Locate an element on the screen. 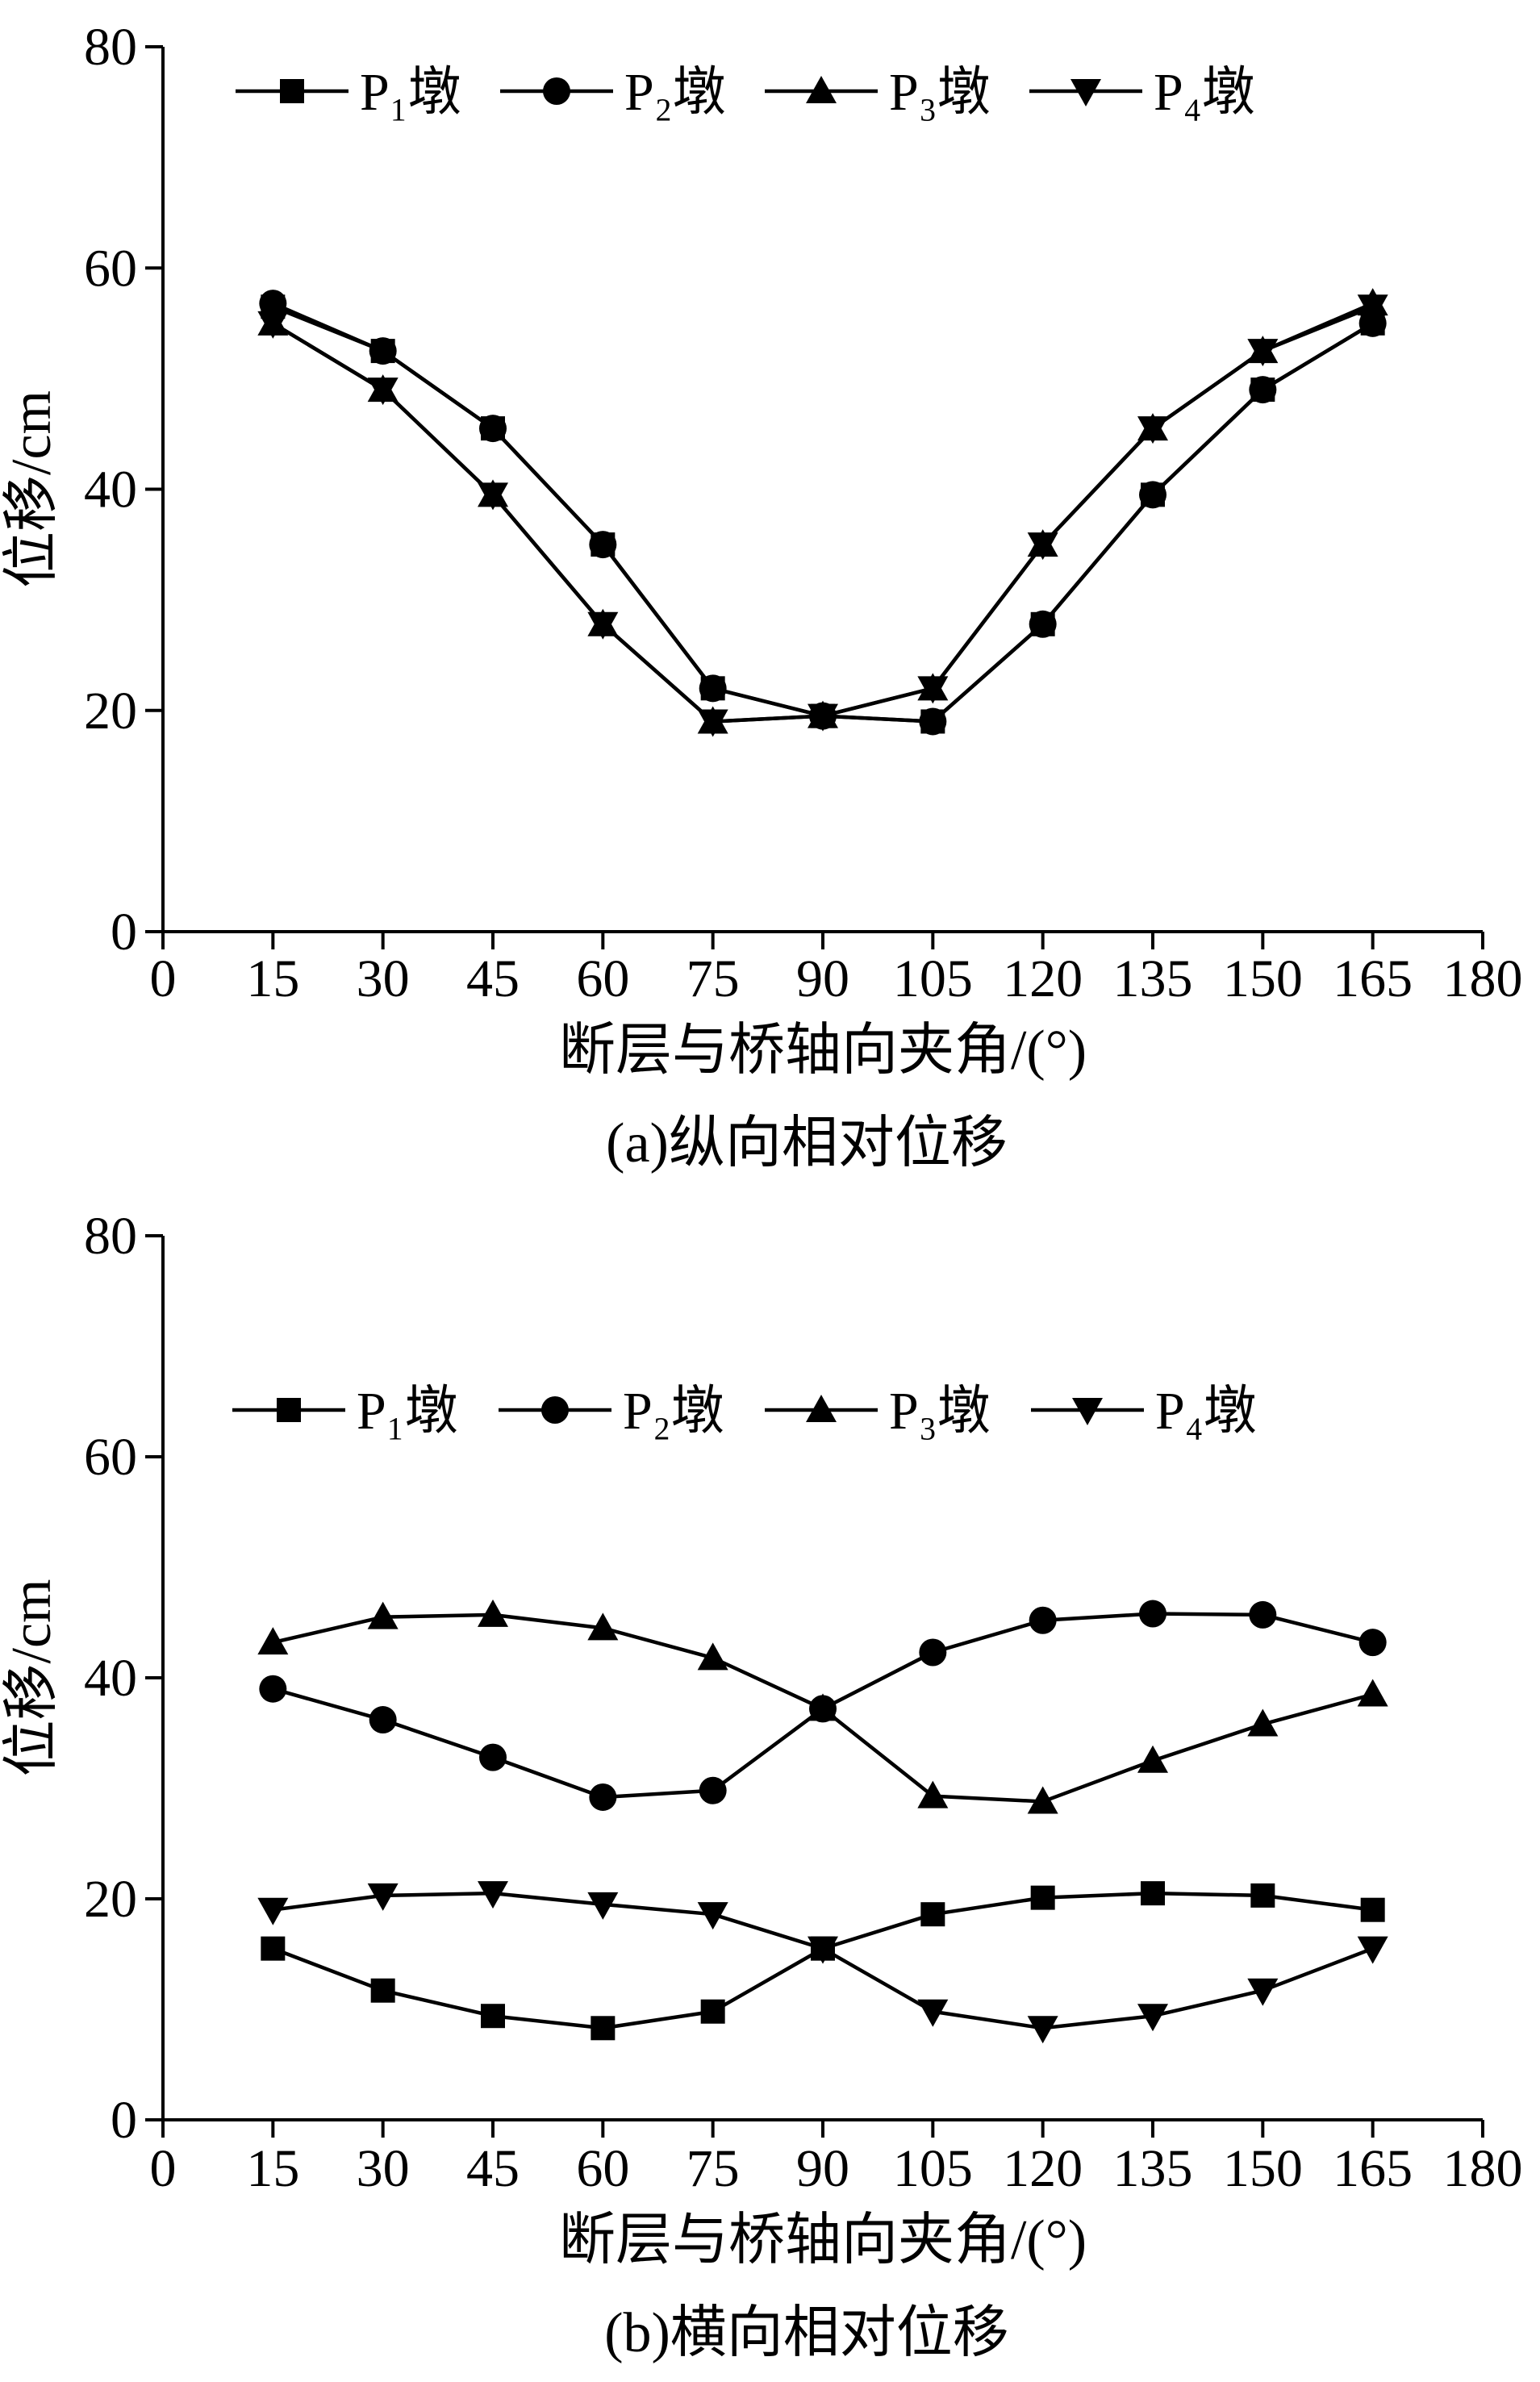 Image resolution: width=1540 pixels, height=2382 pixels. x-tick-label: 105 is located at coordinates (933, 978).